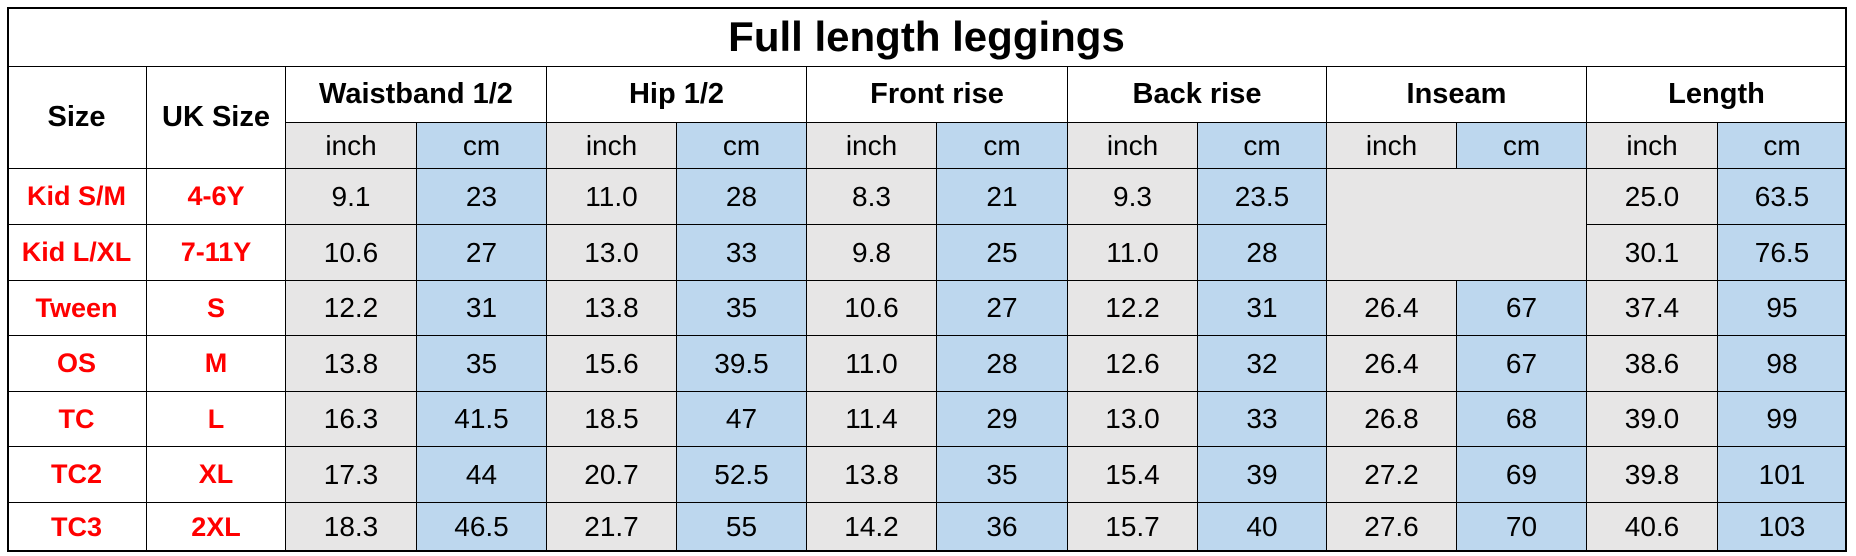  Describe the element at coordinates (77, 253) in the screenshot. I see `size-label: Kid L/XL` at that location.